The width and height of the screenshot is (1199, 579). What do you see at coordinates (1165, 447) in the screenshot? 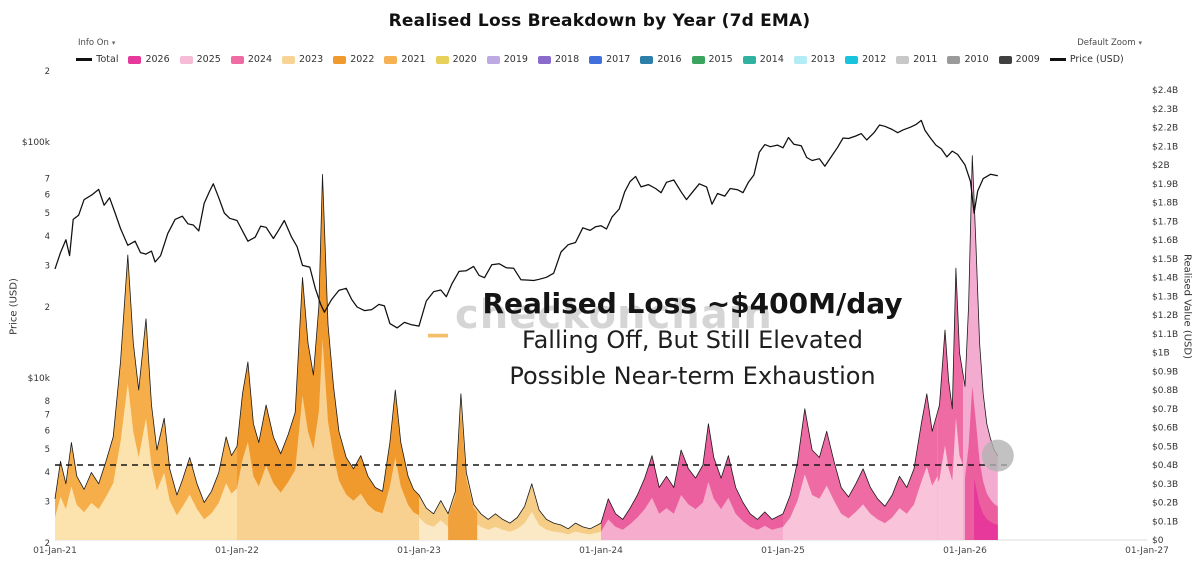
I see `y-right-tick: $0.5B` at bounding box center [1165, 447].